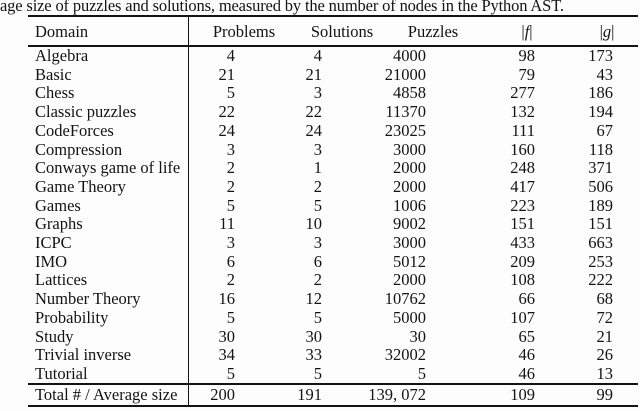  I want to click on cell-g: 68, so click(605, 299).